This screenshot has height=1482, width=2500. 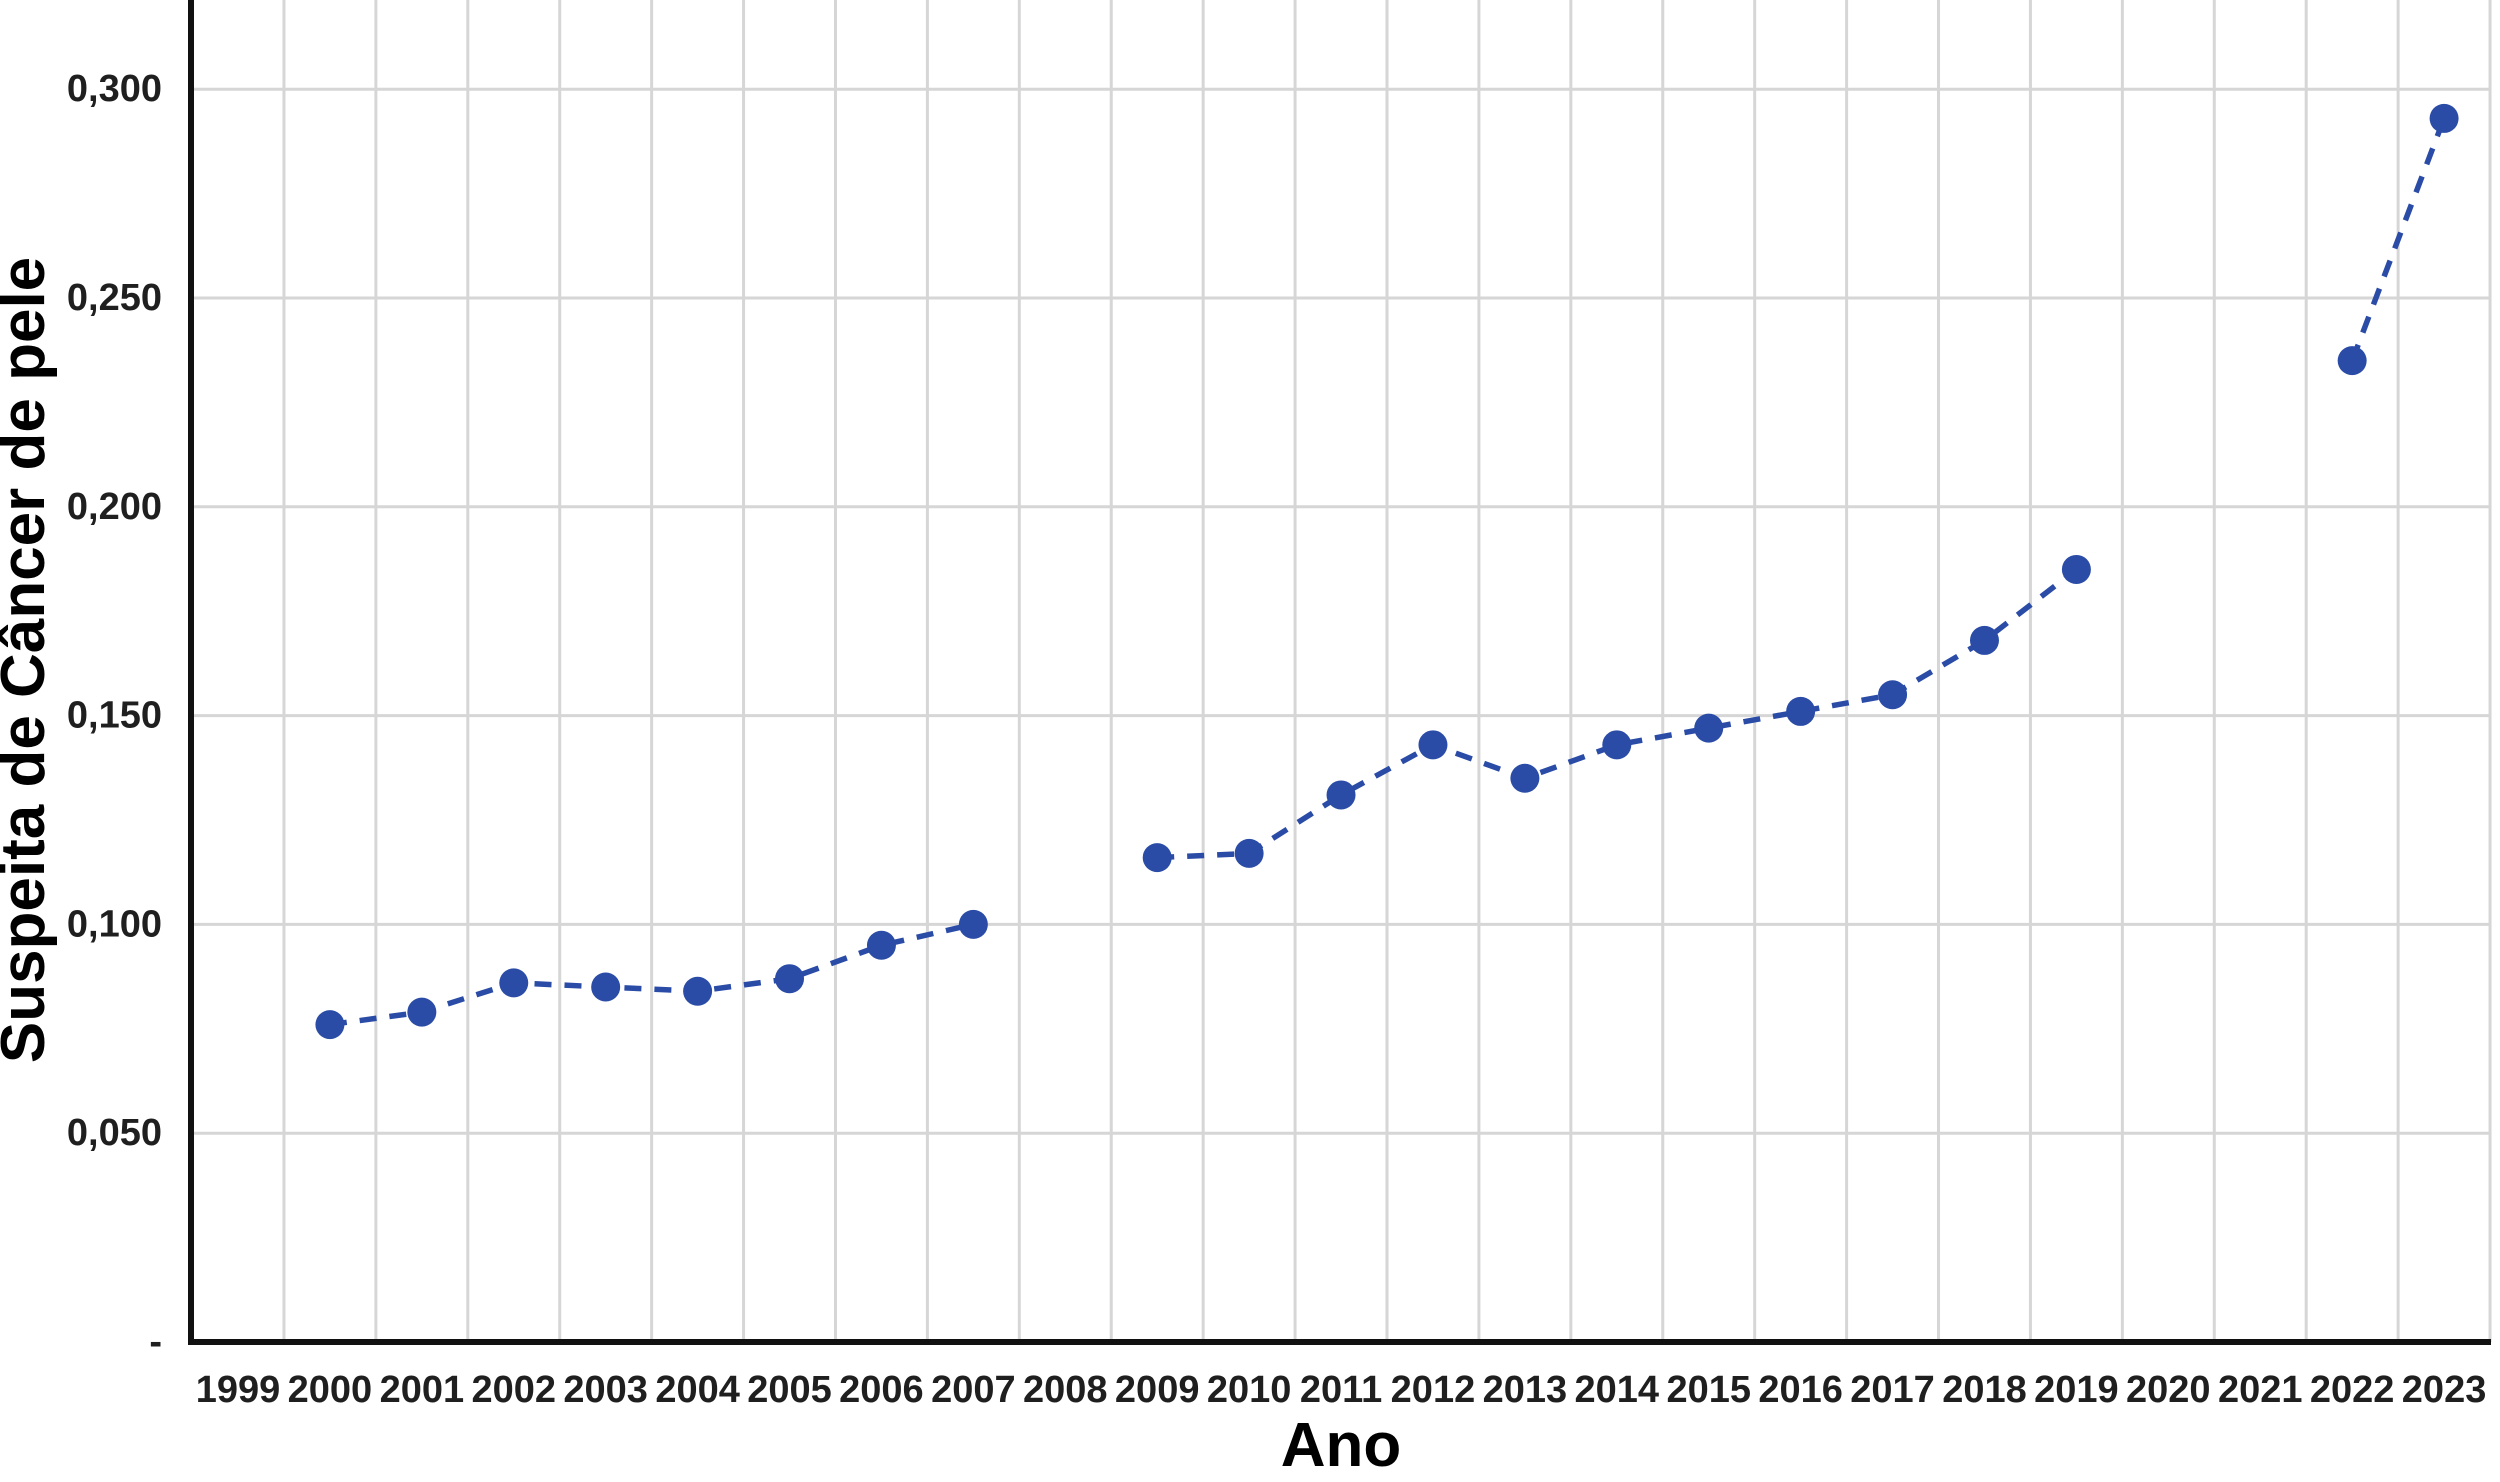 What do you see at coordinates (1433, 1390) in the screenshot?
I see `x-tick-label: 2012` at bounding box center [1433, 1390].